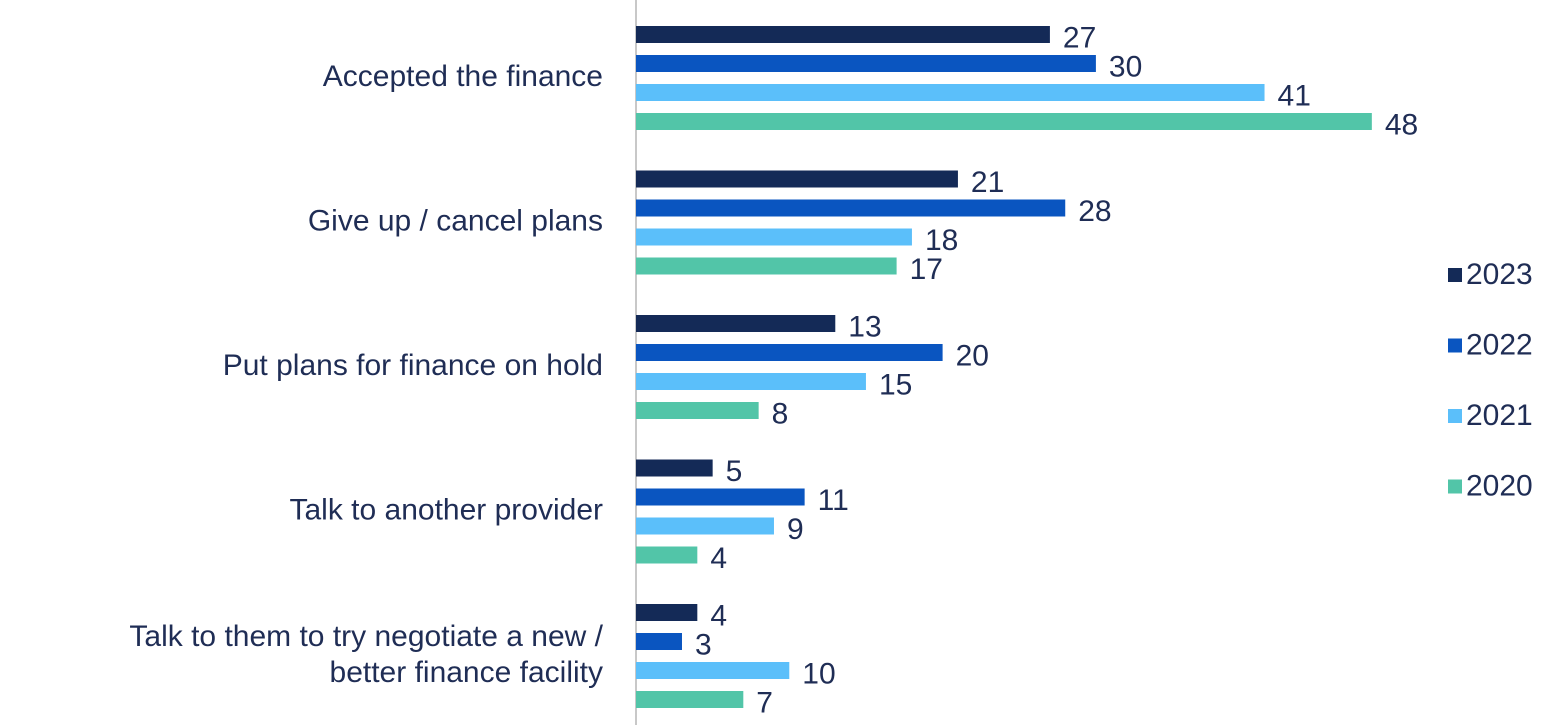  I want to click on legend-label: 2023, so click(1499, 274).